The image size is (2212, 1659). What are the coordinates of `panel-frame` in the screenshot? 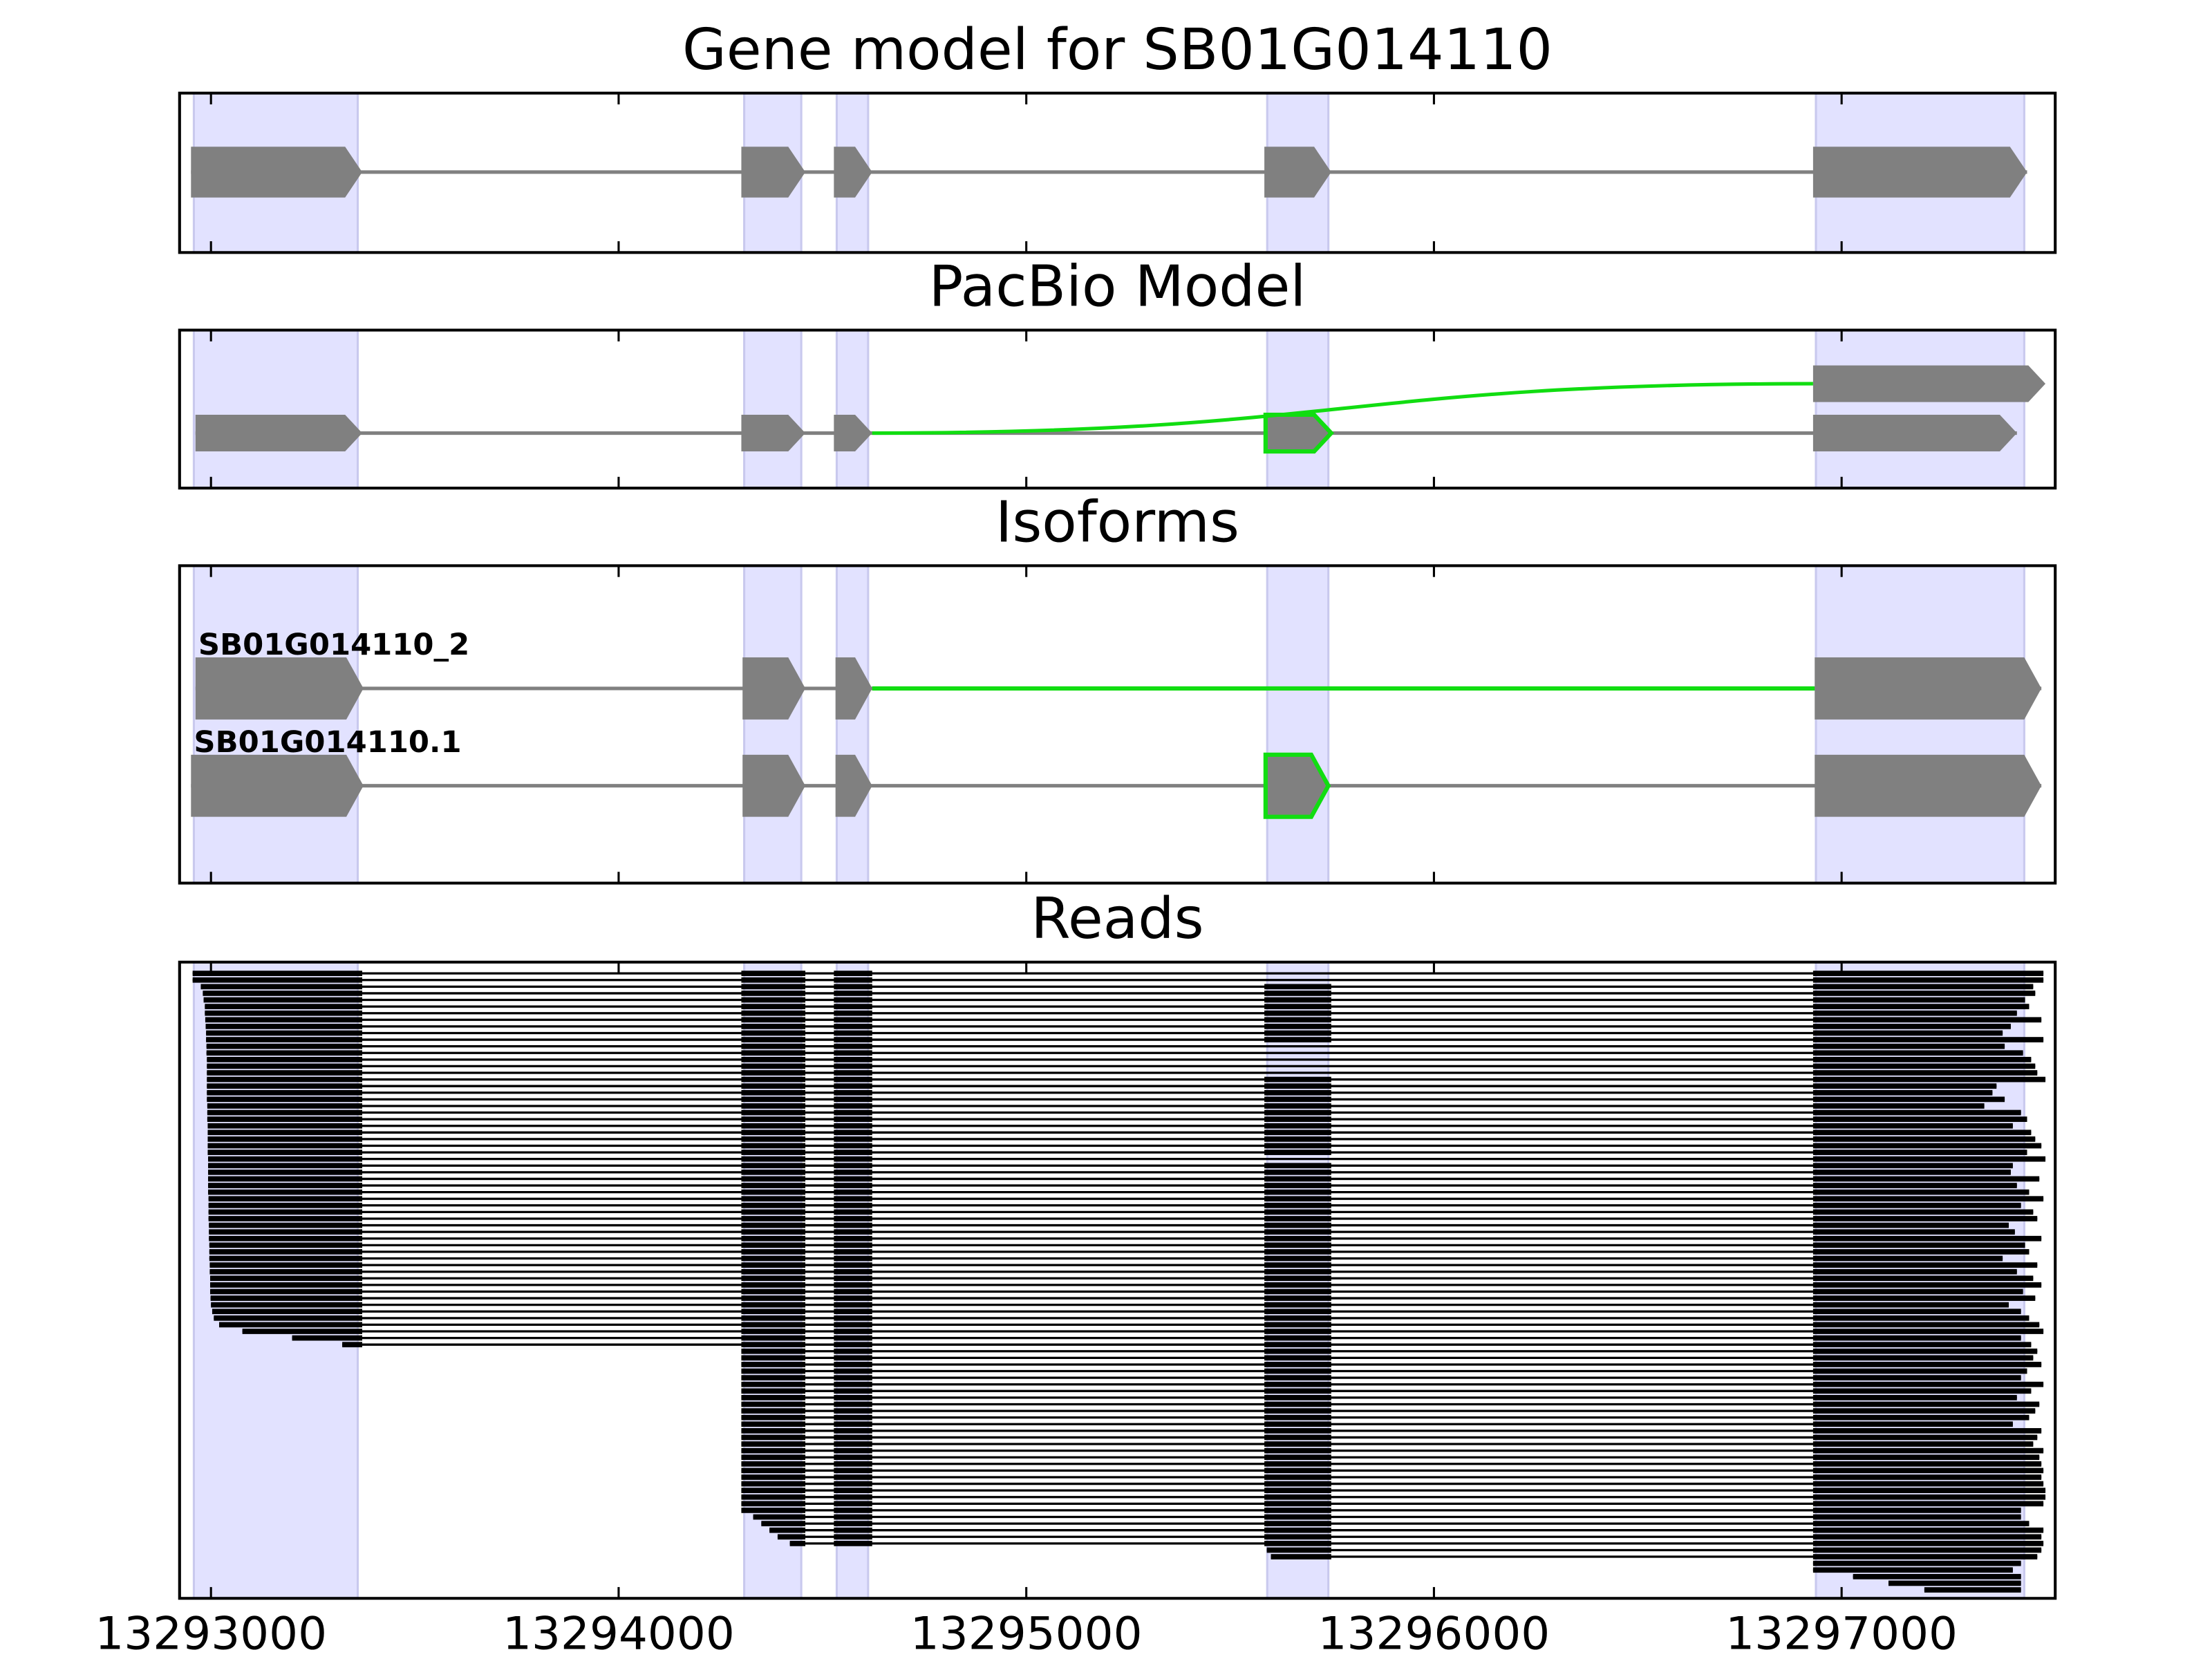 It's located at (1117, 409).